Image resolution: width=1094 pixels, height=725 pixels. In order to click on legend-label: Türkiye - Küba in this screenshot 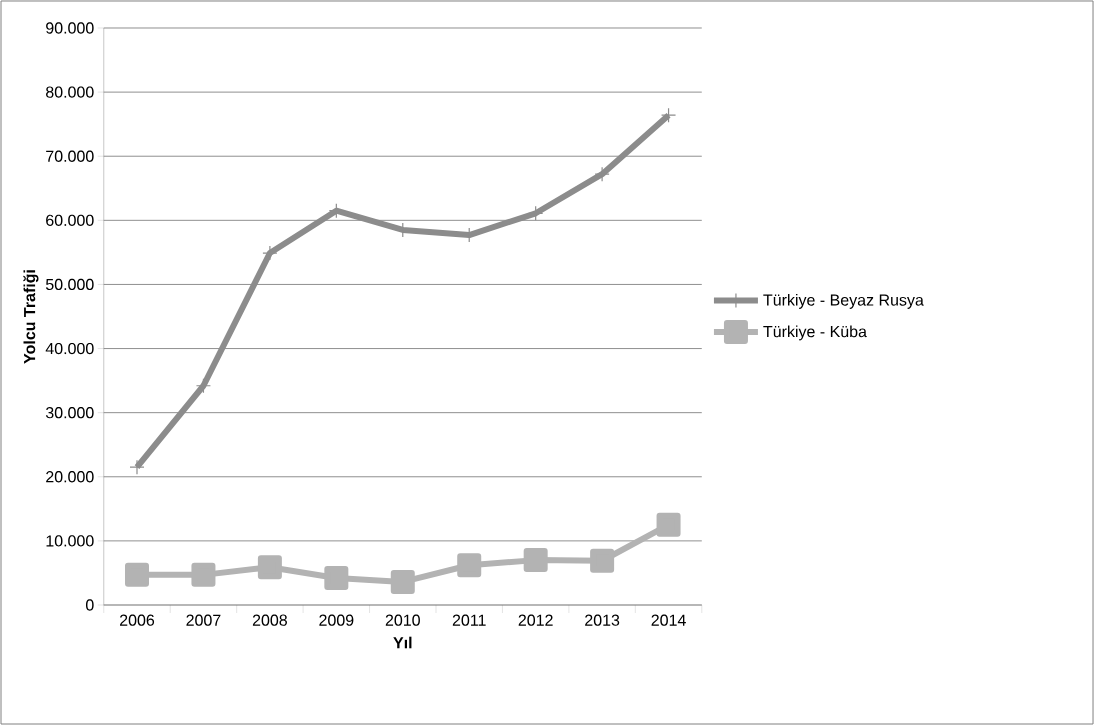, I will do `click(815, 333)`.